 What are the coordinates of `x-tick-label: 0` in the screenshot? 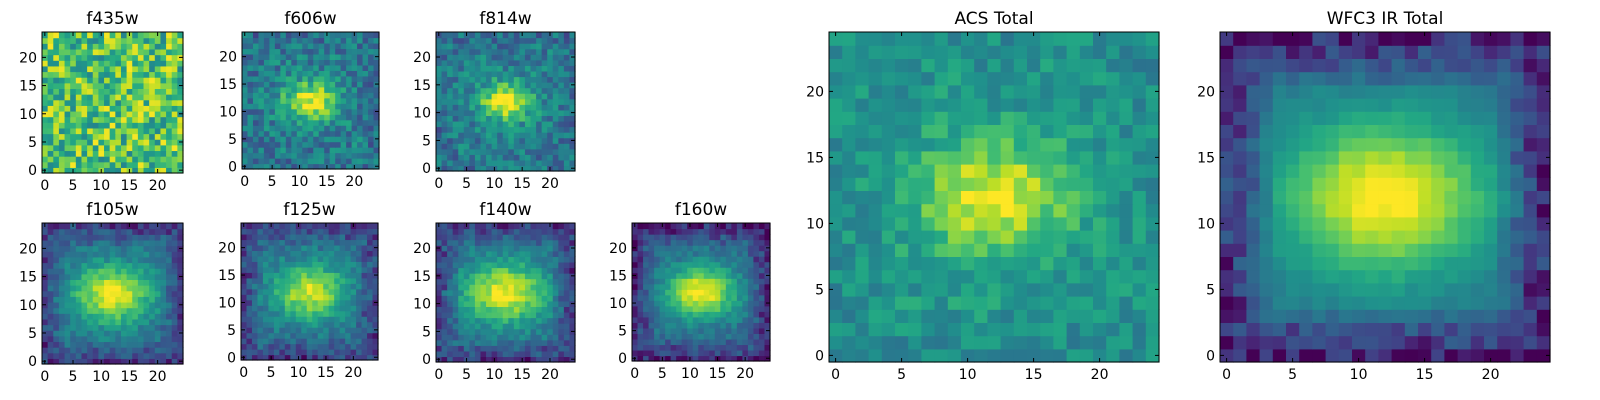 It's located at (244, 182).